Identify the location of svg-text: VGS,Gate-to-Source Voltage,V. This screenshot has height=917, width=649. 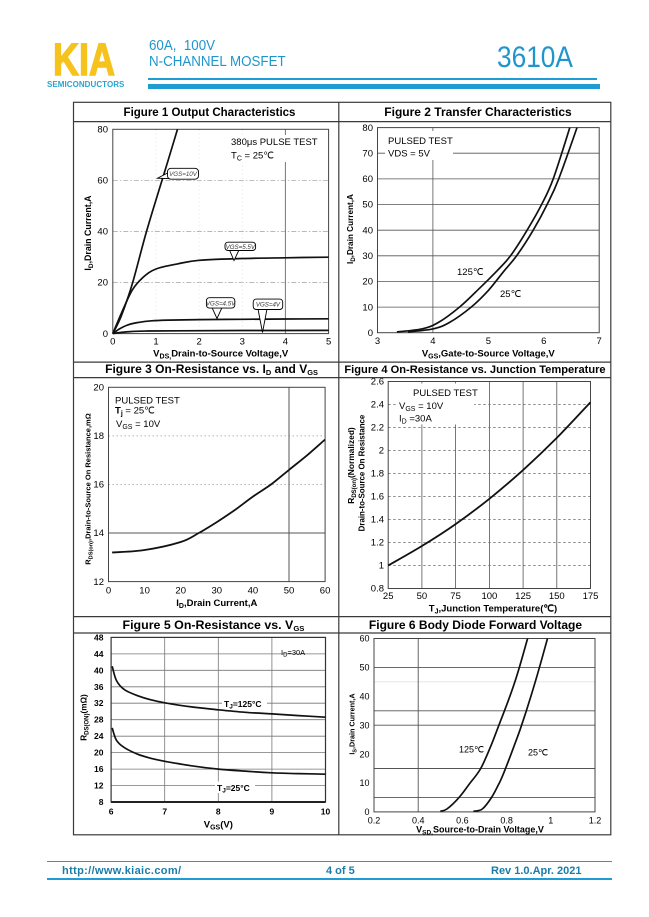
(489, 355).